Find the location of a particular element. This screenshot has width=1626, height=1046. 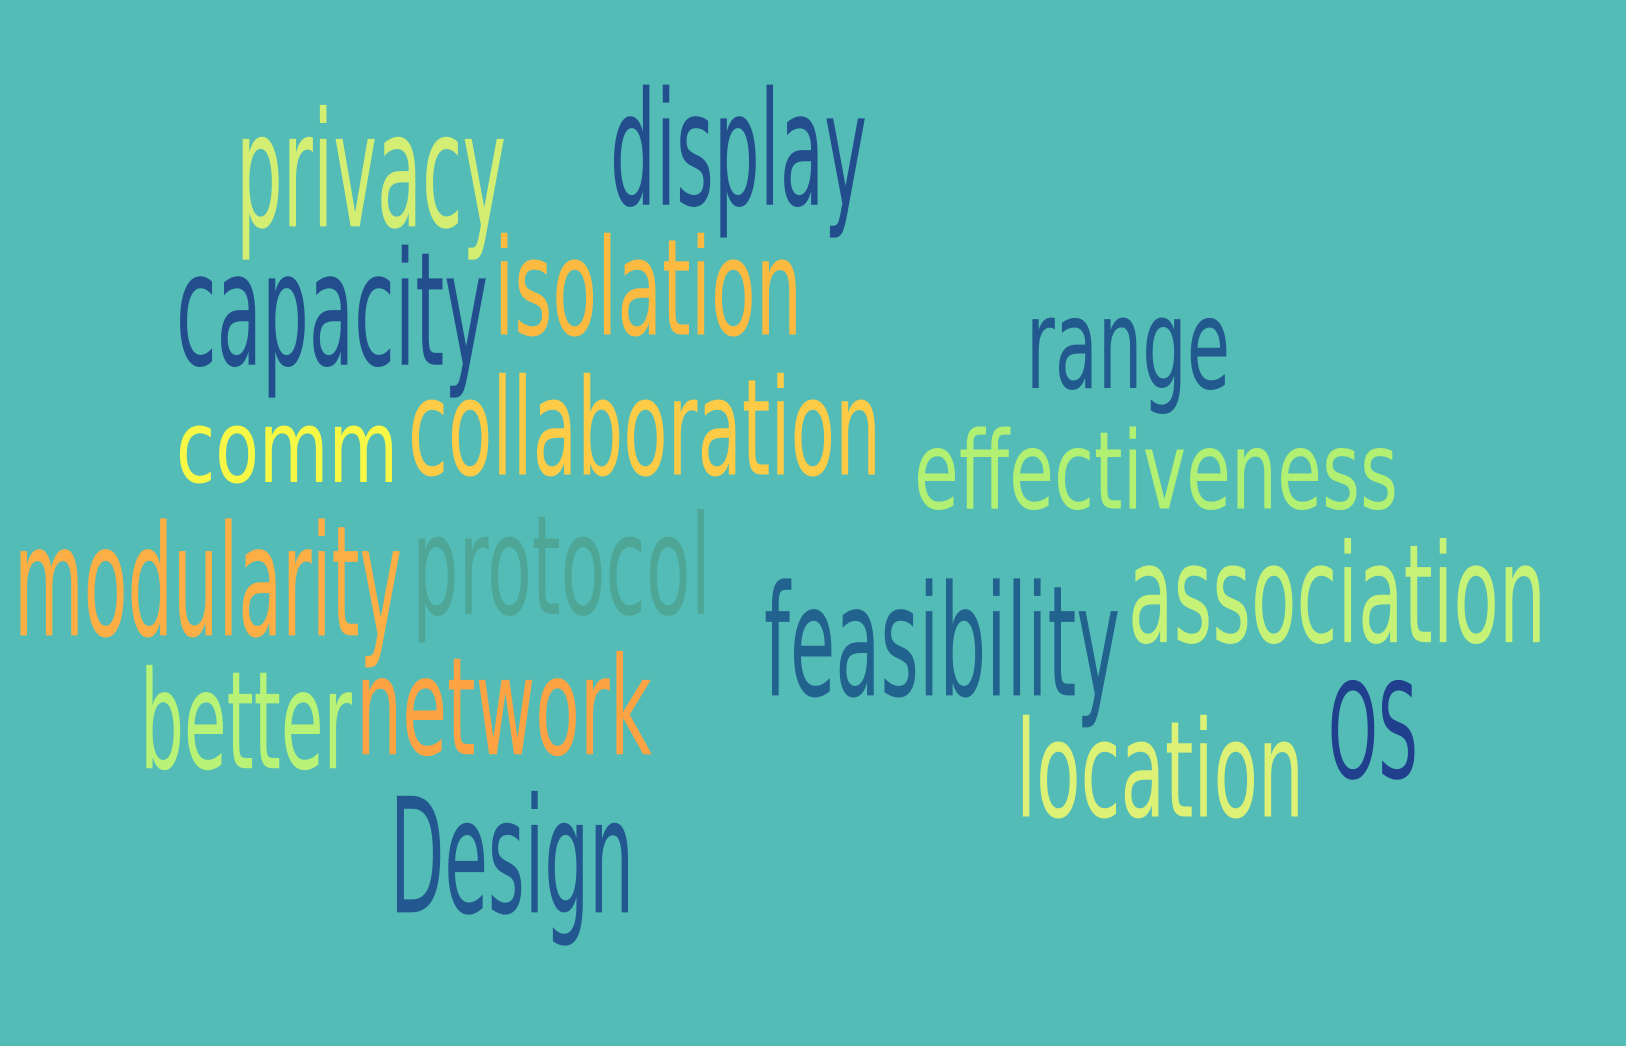

word-os: OS is located at coordinates (1373, 732).